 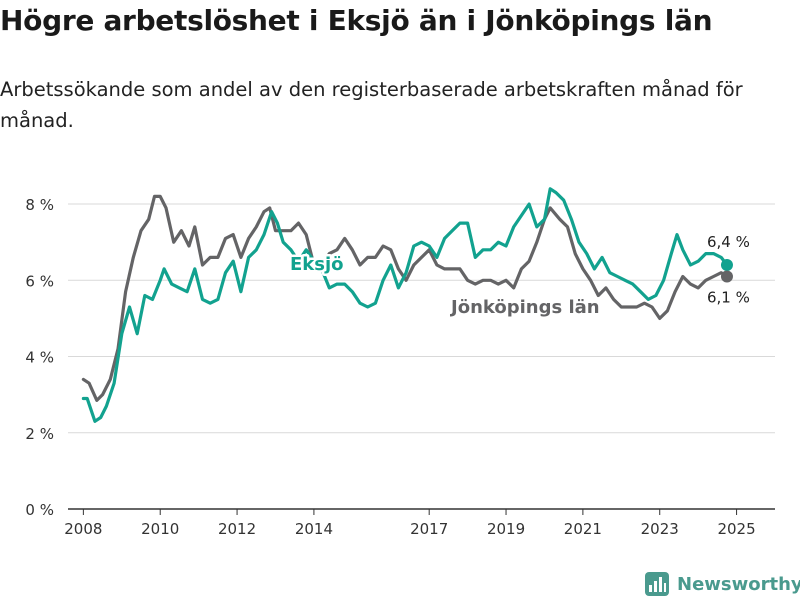 What do you see at coordinates (83, 529) in the screenshot?
I see `x-tick-label: 2008` at bounding box center [83, 529].